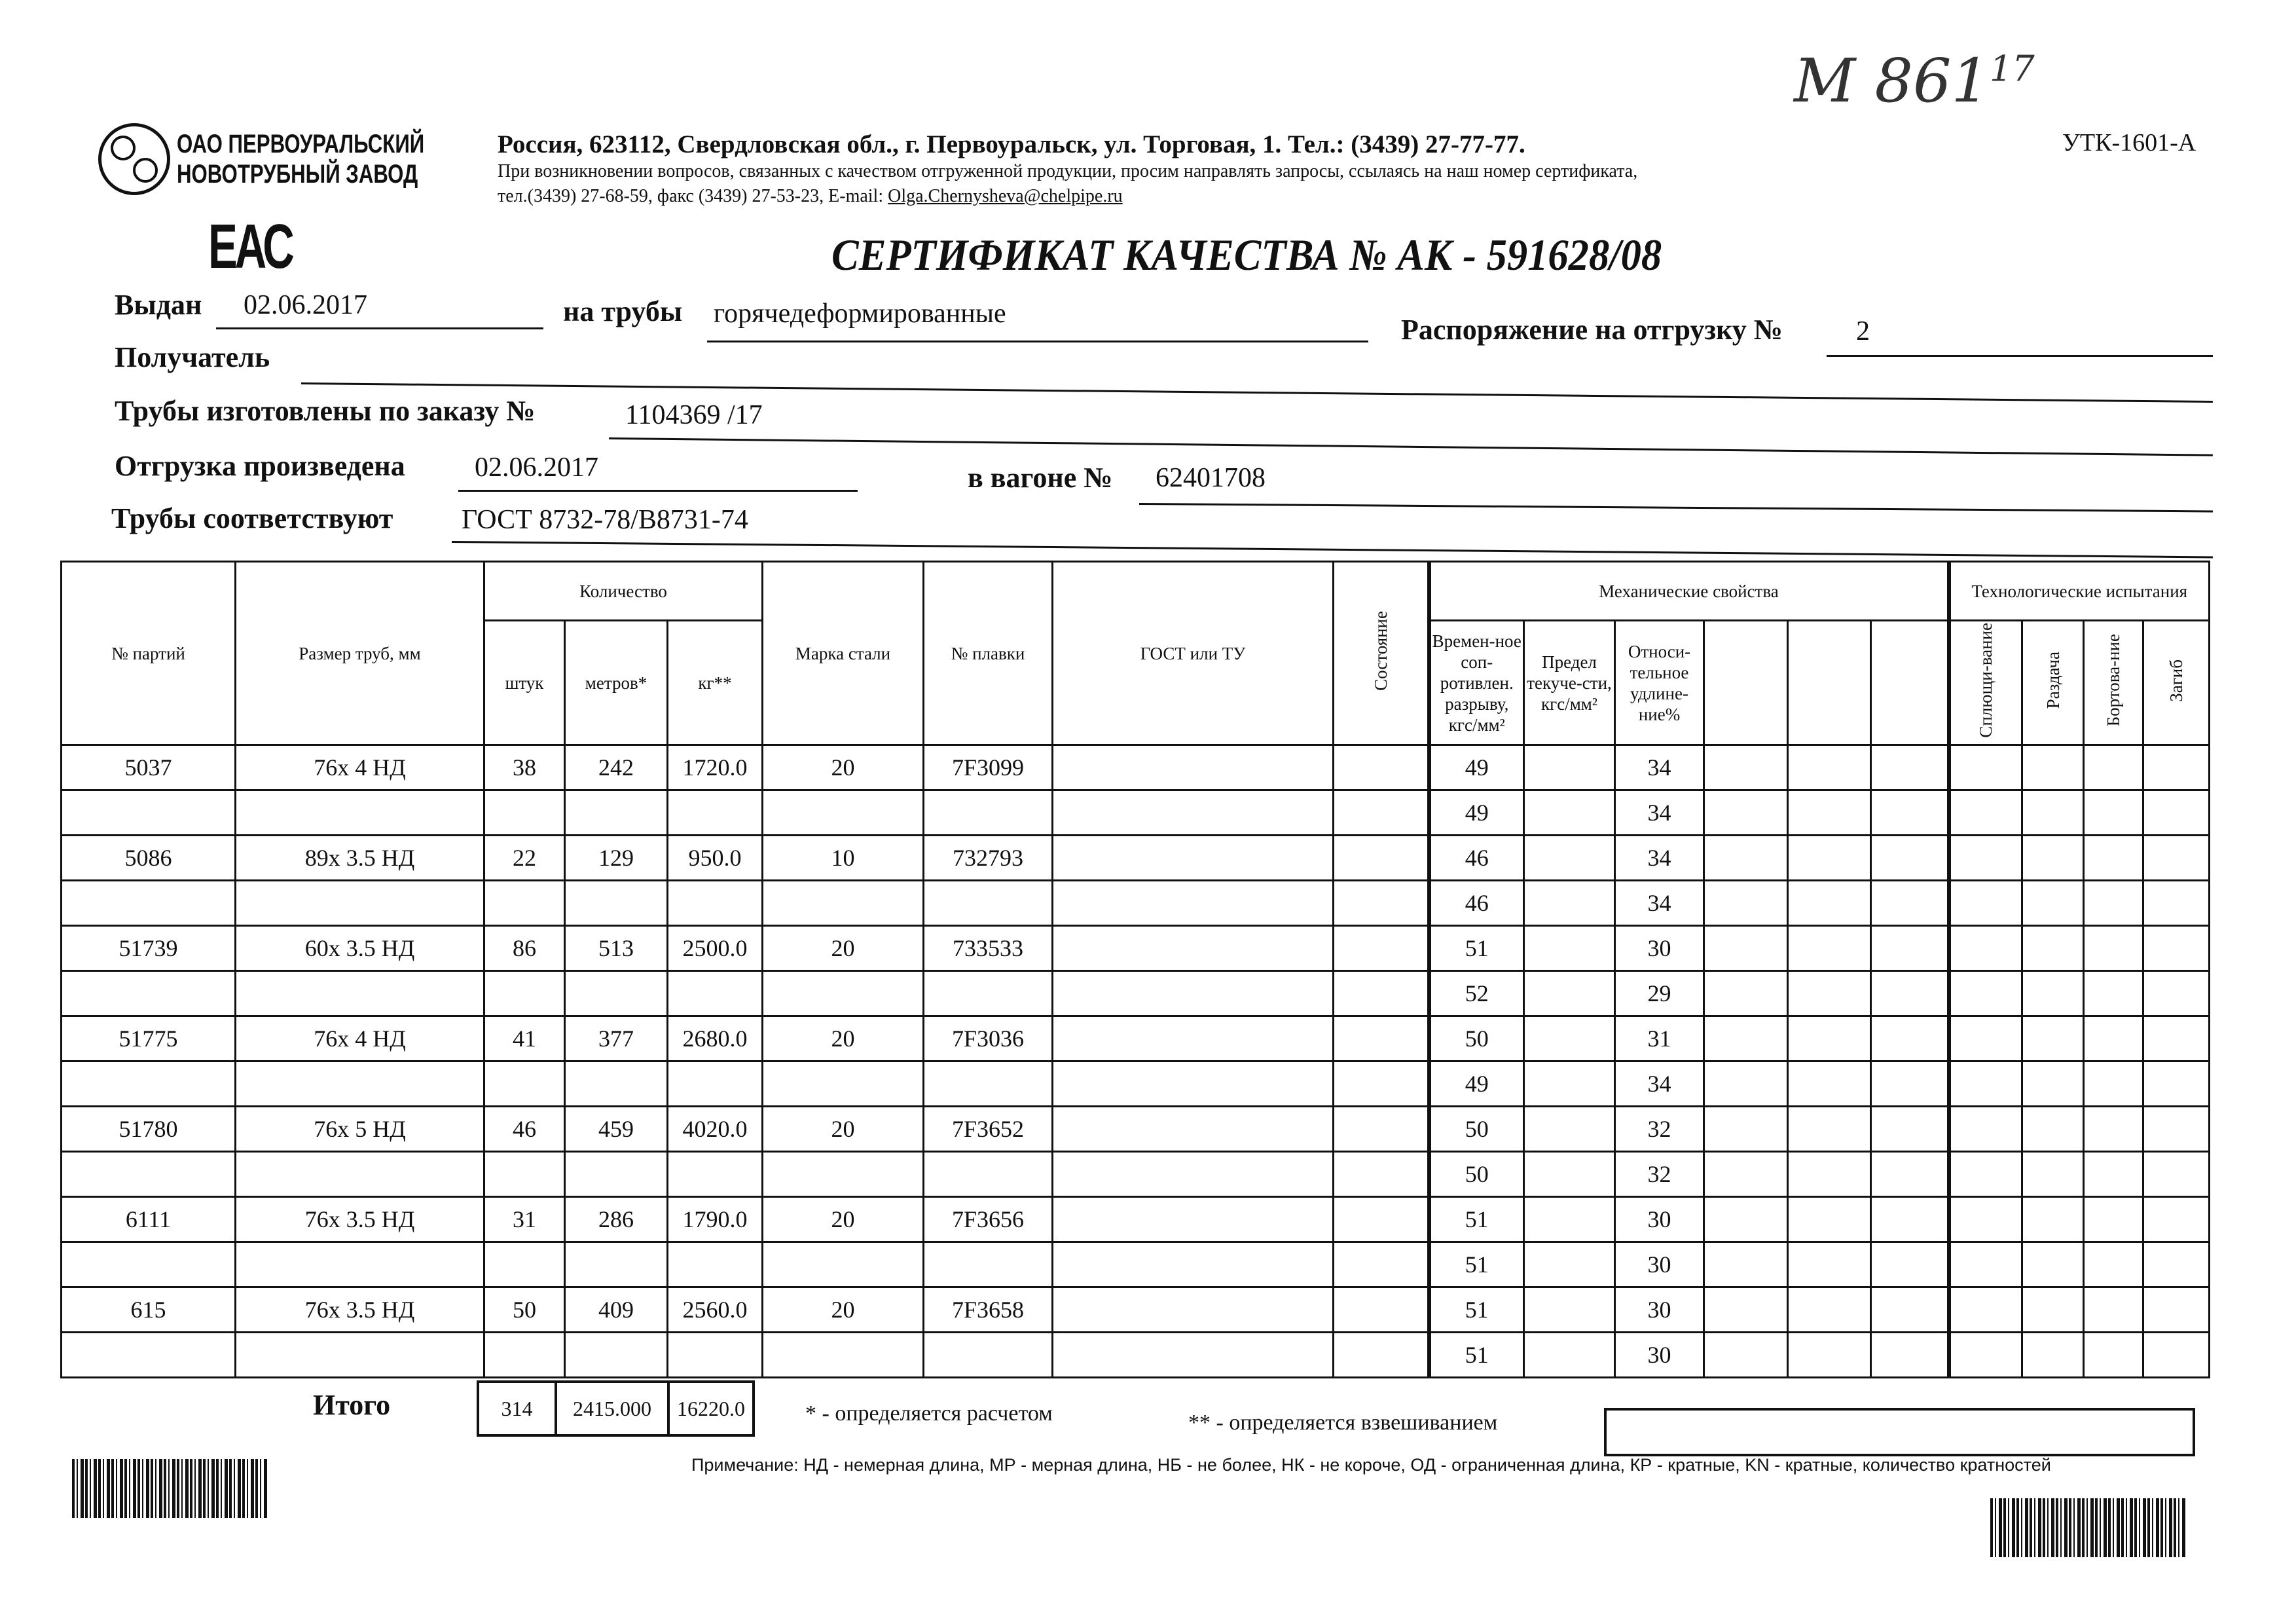  I want to click on cell-size: 76x 3.5 НД, so click(359, 1309).